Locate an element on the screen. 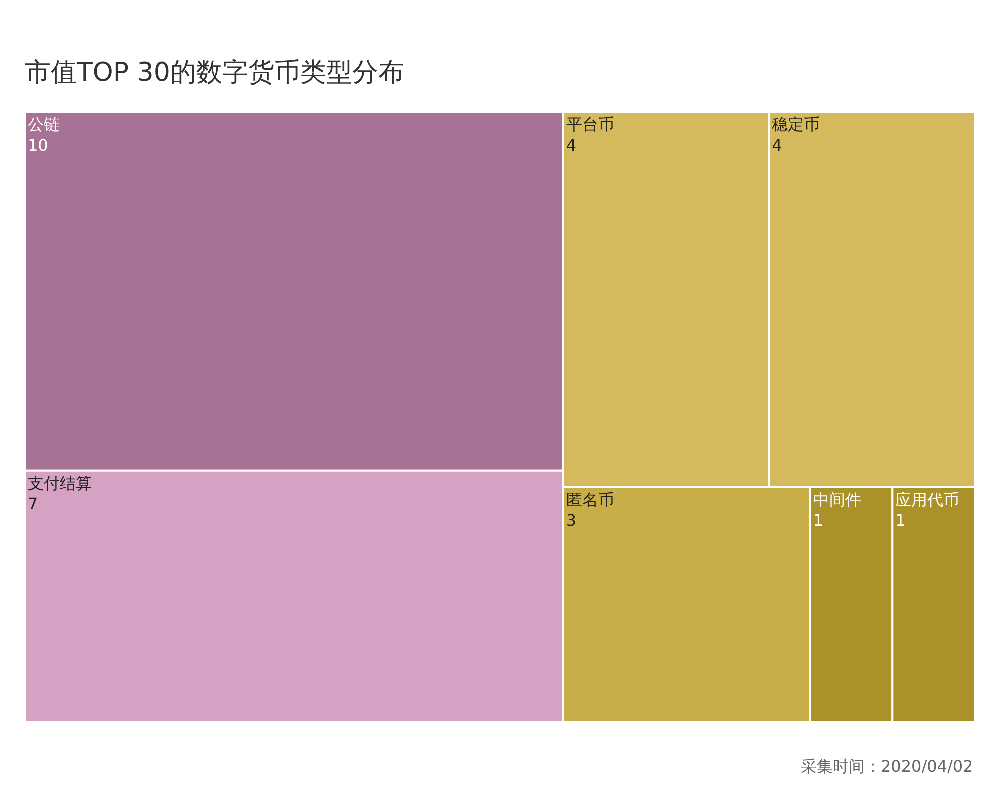 This screenshot has height=788, width=1000. text: 市值TOP 30的数字货币类型分布 is located at coordinates (214, 73).